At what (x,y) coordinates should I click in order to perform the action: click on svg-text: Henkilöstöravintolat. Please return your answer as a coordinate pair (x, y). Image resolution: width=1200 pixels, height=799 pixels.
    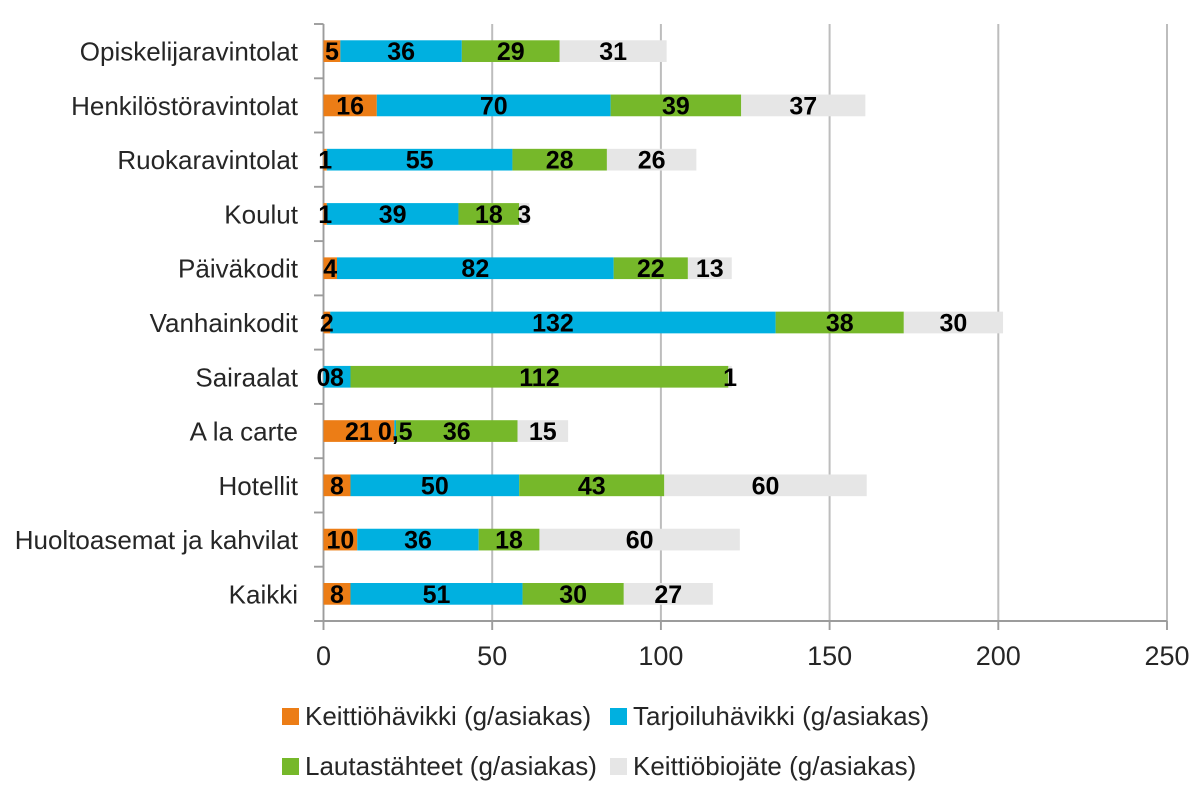
    Looking at the image, I should click on (185, 106).